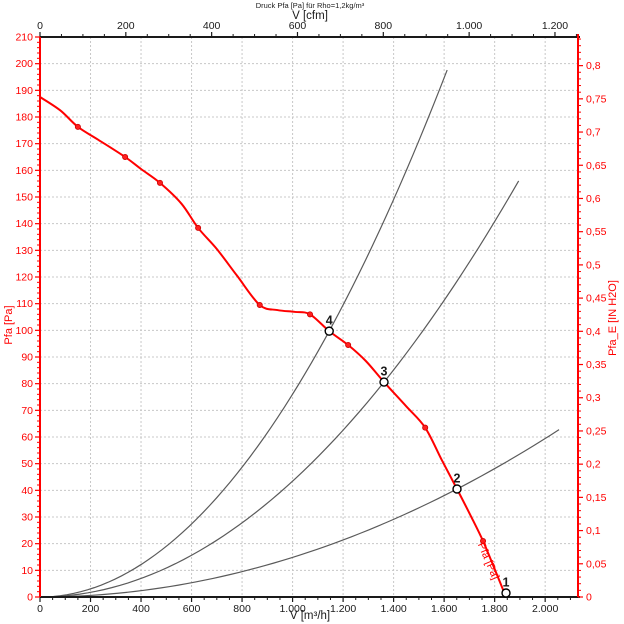 This screenshot has width=624, height=624. Describe the element at coordinates (27, 518) in the screenshot. I see `left-tick-label: 30` at that location.